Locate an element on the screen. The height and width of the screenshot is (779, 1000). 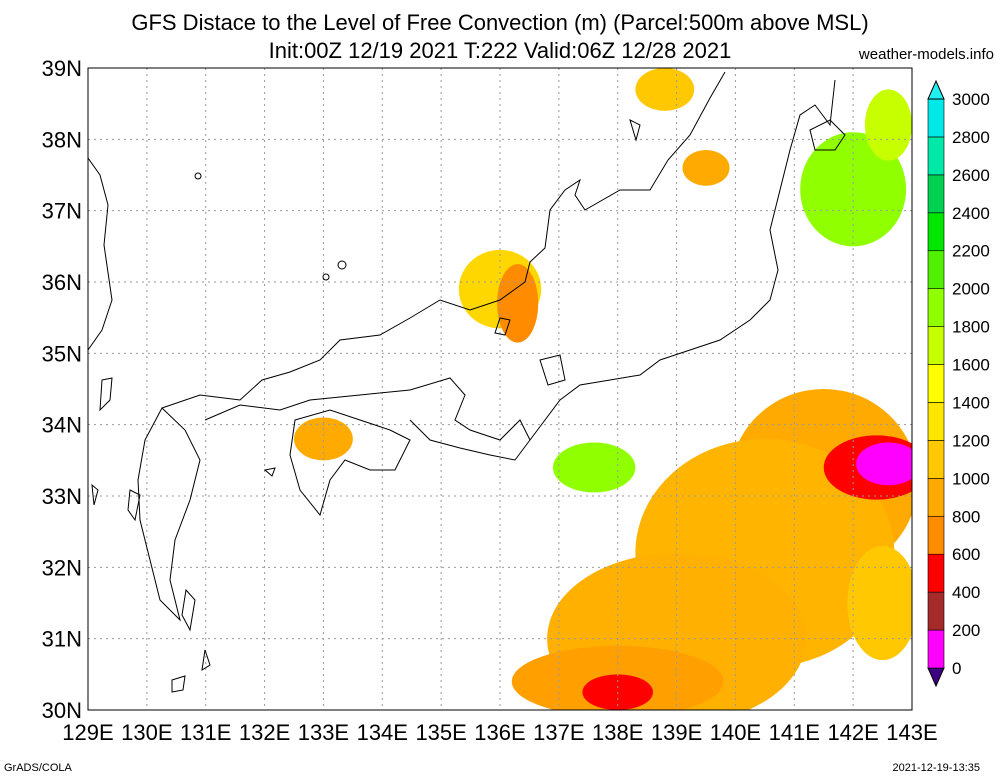
longitude-tick-label: 140E is located at coordinates (735, 732).